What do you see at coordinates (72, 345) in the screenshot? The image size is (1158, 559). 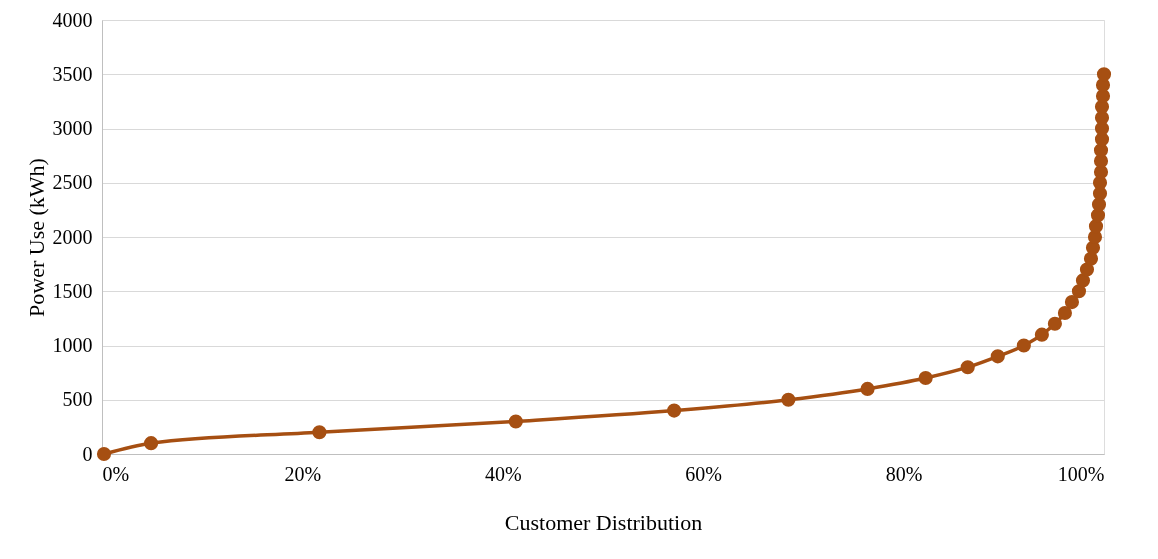 I see `y-tick-label: 1000` at bounding box center [72, 345].